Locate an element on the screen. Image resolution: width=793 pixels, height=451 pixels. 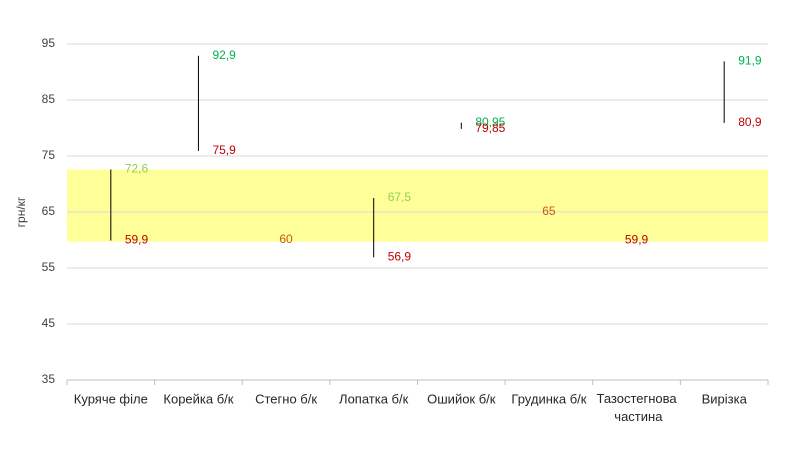
x-tick-label: Куряче філе is located at coordinates (111, 398).